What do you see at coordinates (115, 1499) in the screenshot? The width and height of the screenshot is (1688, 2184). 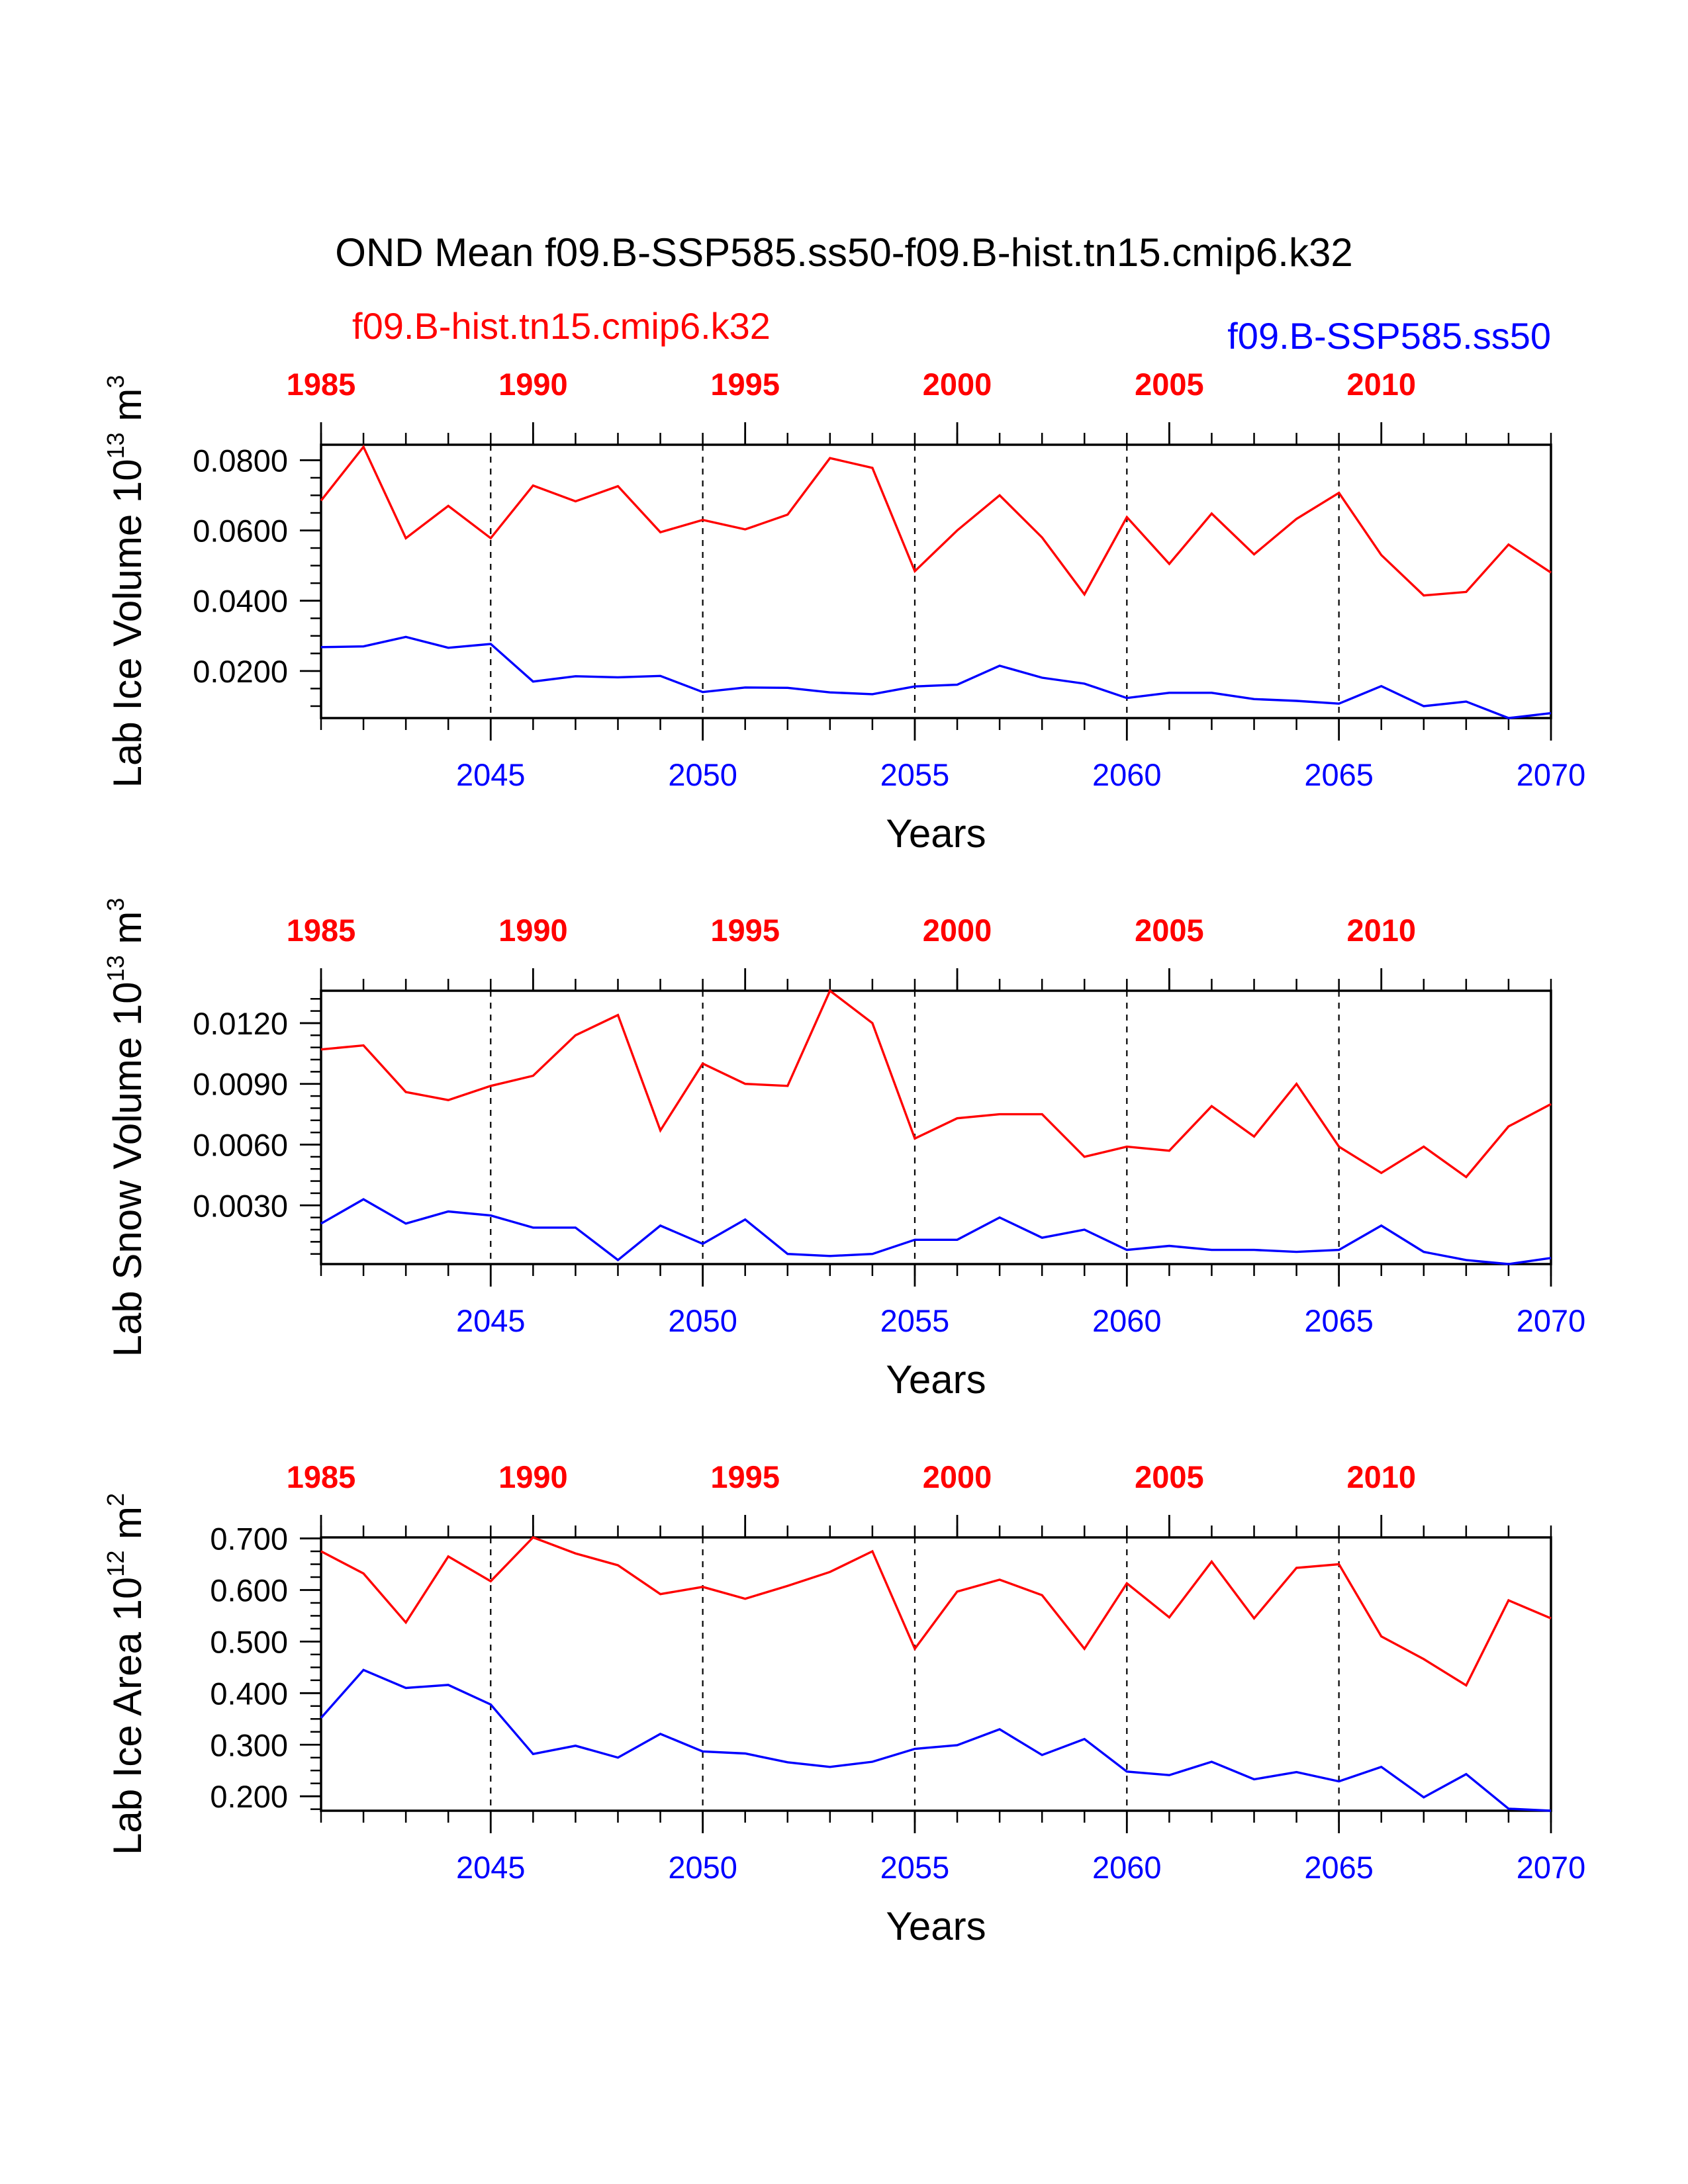 I see `y-axis-title-ylabel-unit-exp: 2` at bounding box center [115, 1499].